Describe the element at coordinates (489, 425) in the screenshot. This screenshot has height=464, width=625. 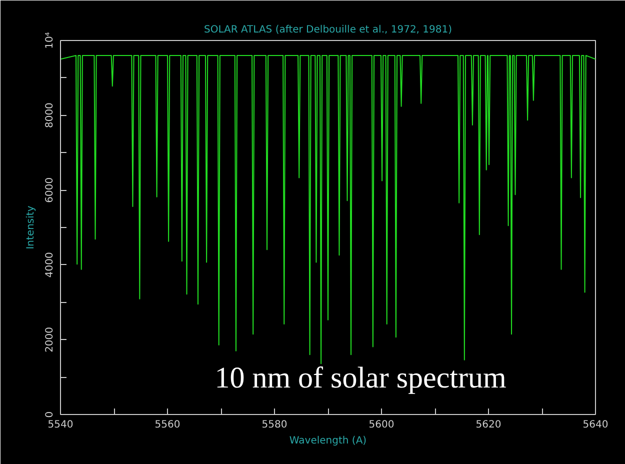
I see `x-tick-label: 5620` at that location.